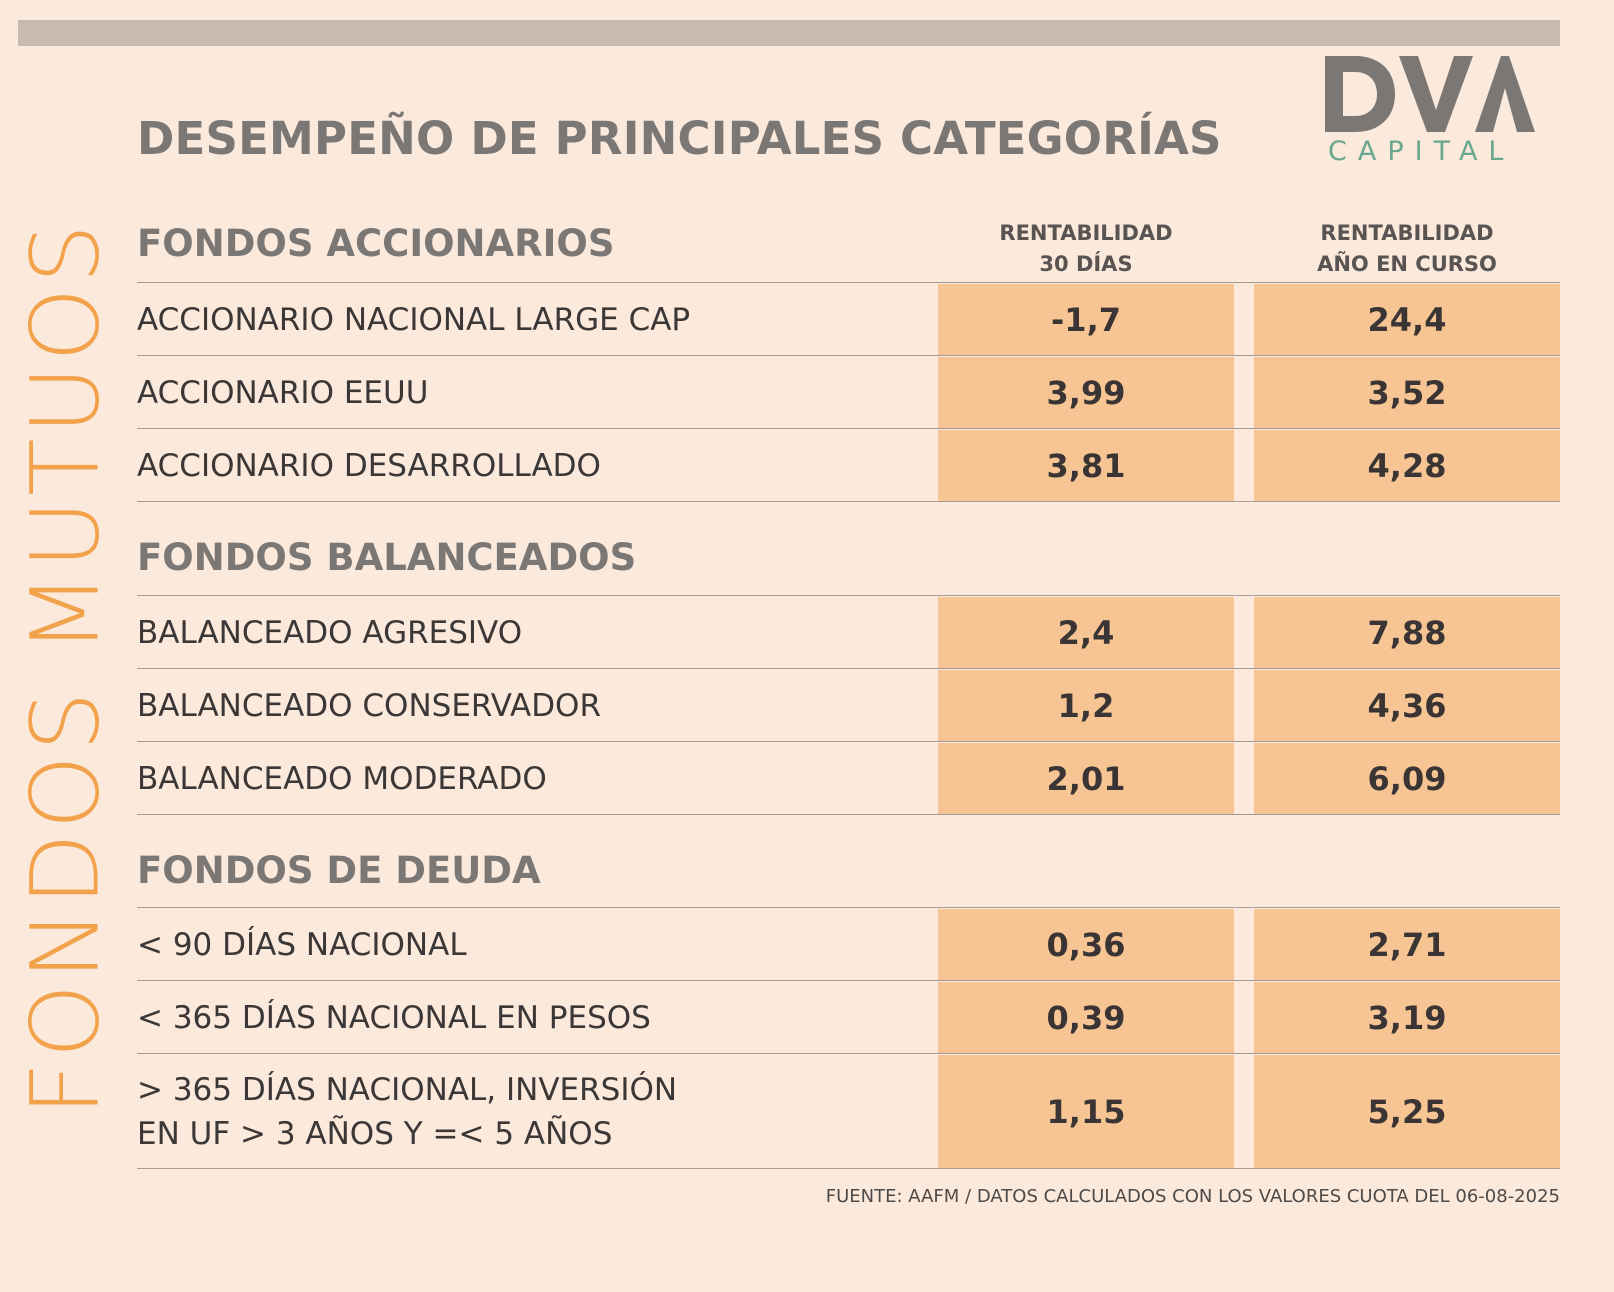  What do you see at coordinates (848, 705) in the screenshot?
I see `table-row: BALANCEADO CONSERVADOR 1,2 4,36` at bounding box center [848, 705].